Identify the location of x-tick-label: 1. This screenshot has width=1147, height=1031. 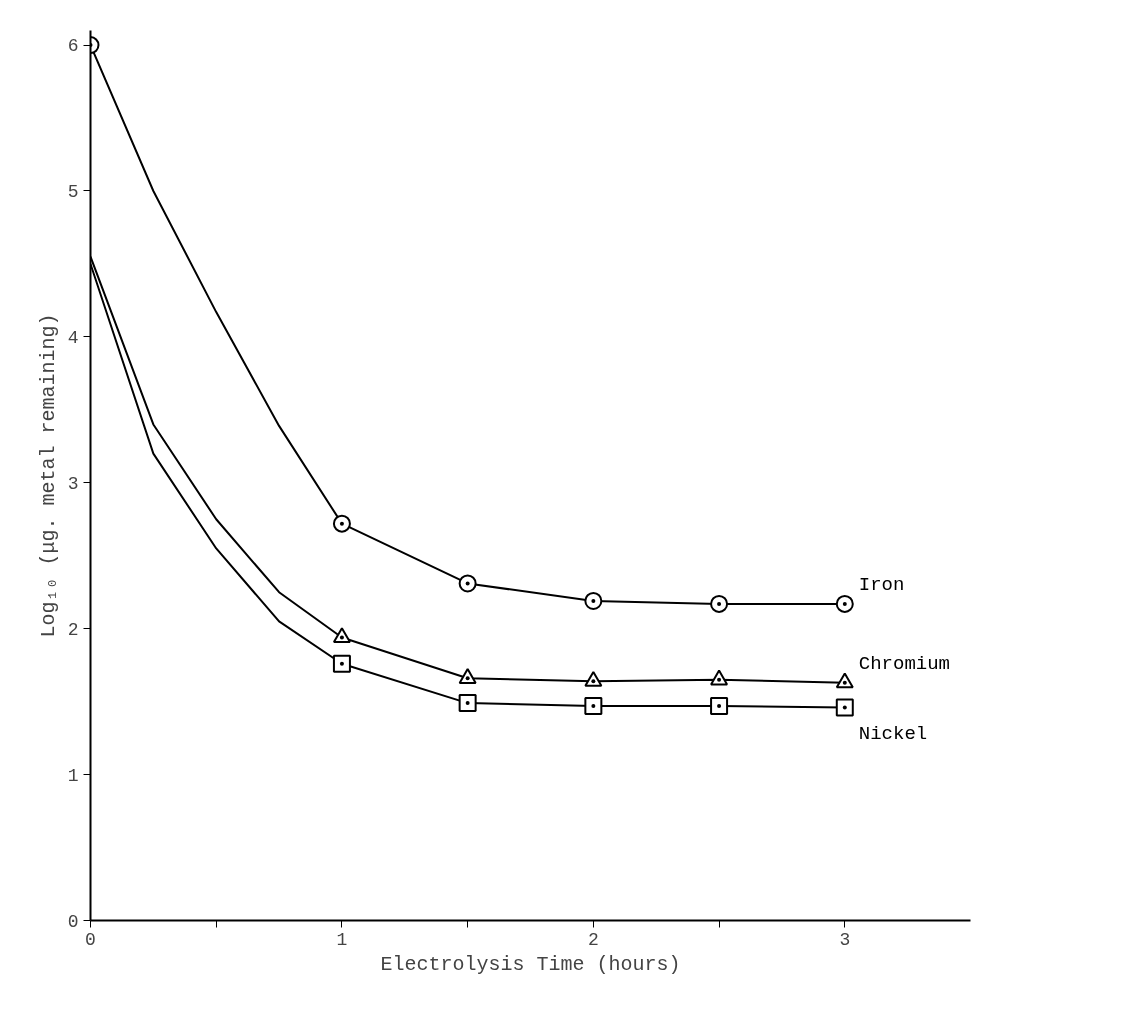
(342, 939).